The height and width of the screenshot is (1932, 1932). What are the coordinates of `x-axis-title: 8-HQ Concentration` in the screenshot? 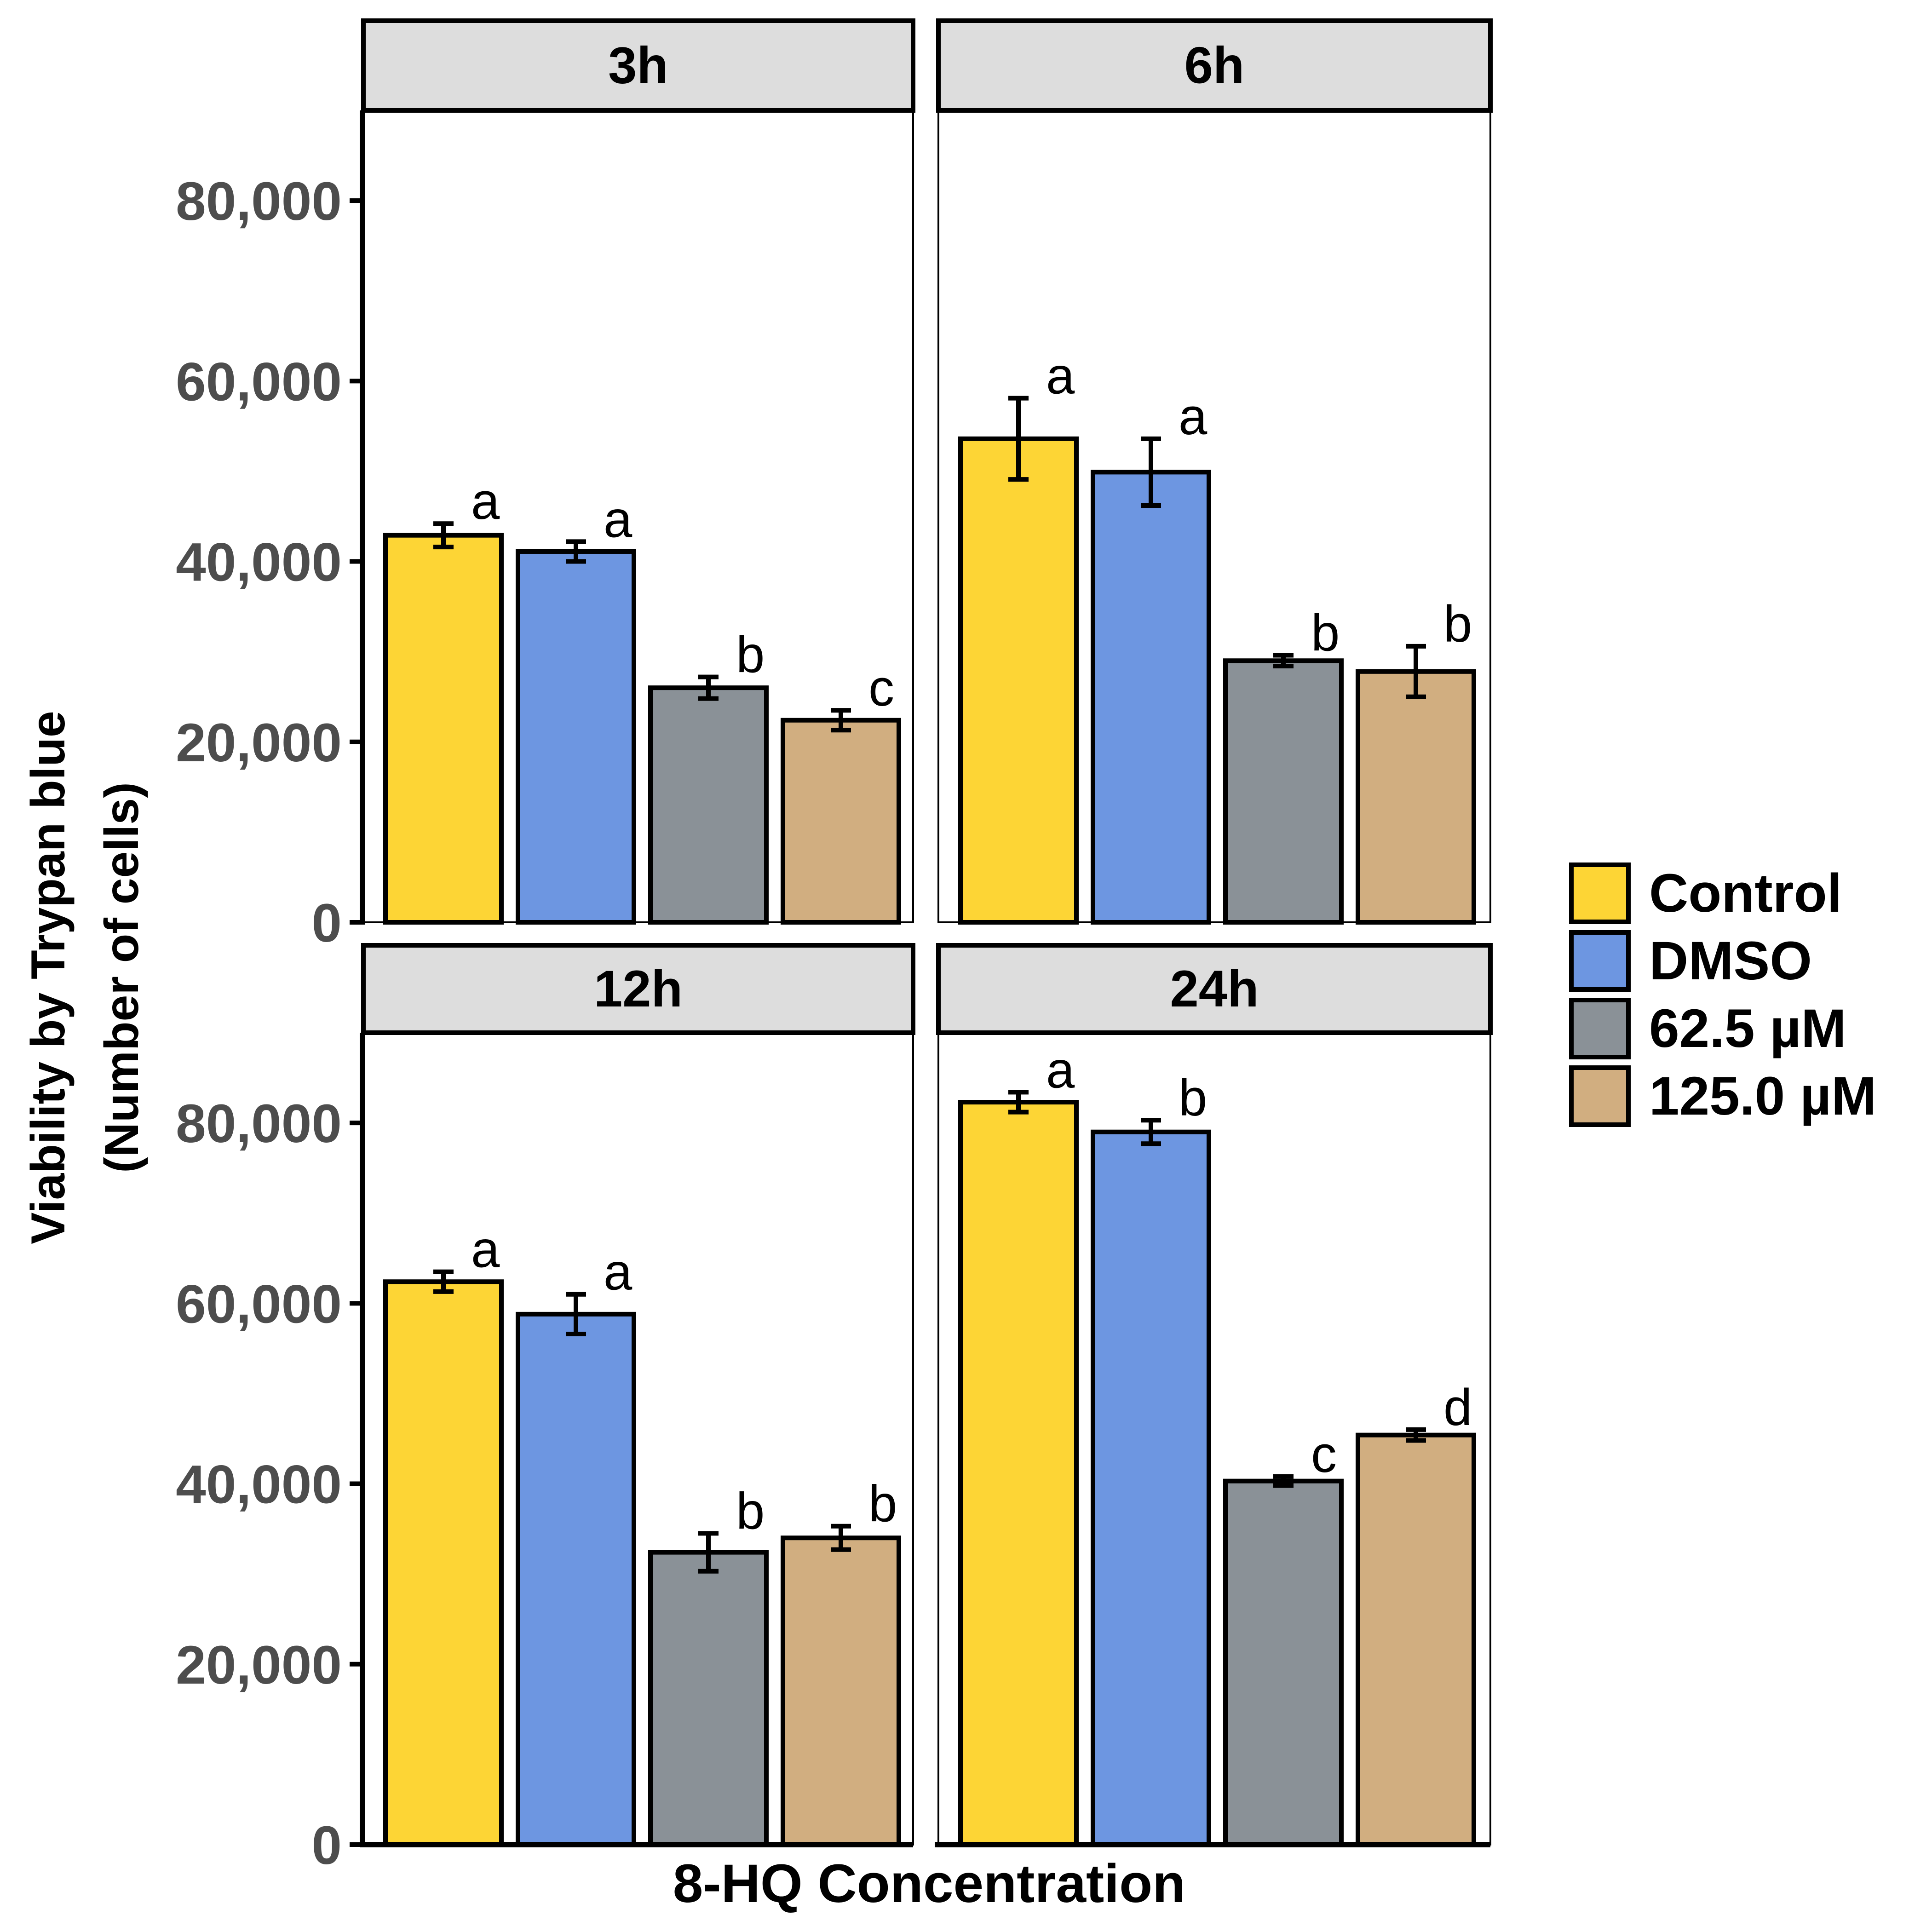 It's located at (929, 1883).